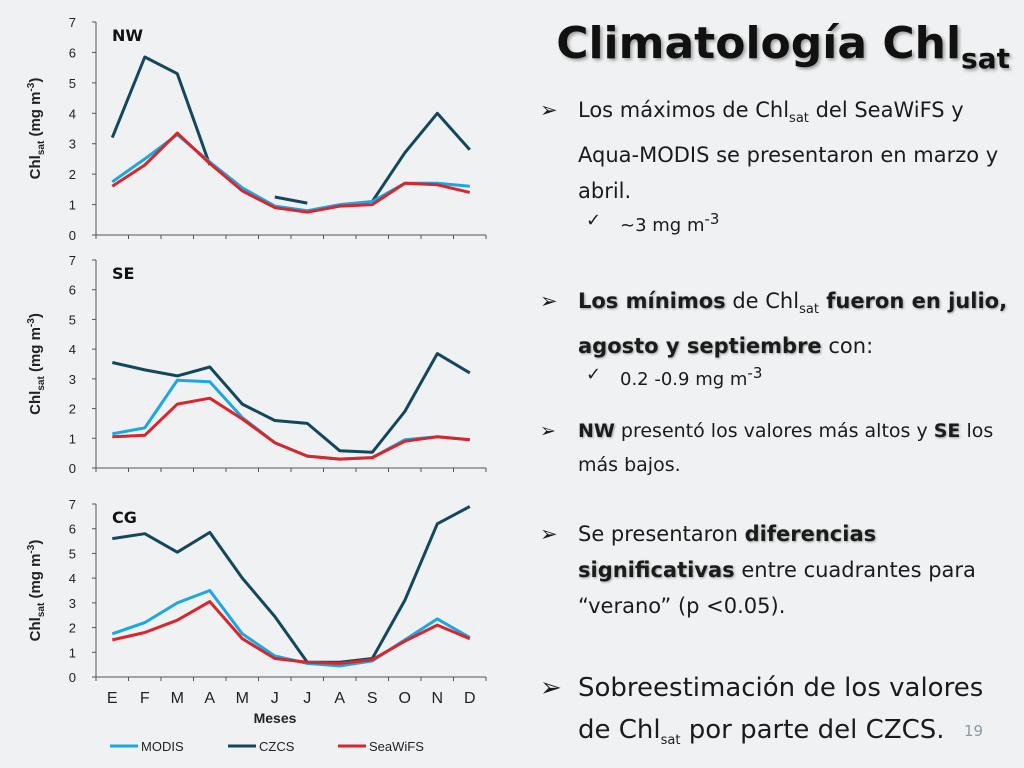 The width and height of the screenshot is (1024, 768). I want to click on legend-label: SeaWiFS, so click(396, 746).